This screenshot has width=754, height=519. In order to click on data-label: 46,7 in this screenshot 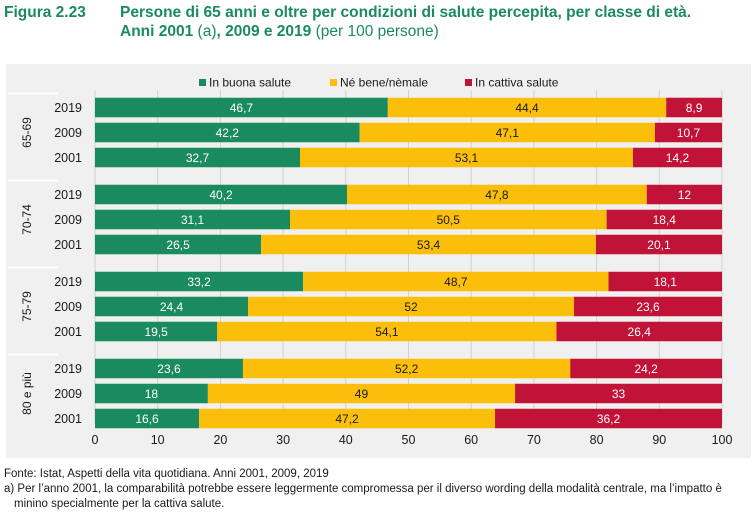, I will do `click(242, 108)`.